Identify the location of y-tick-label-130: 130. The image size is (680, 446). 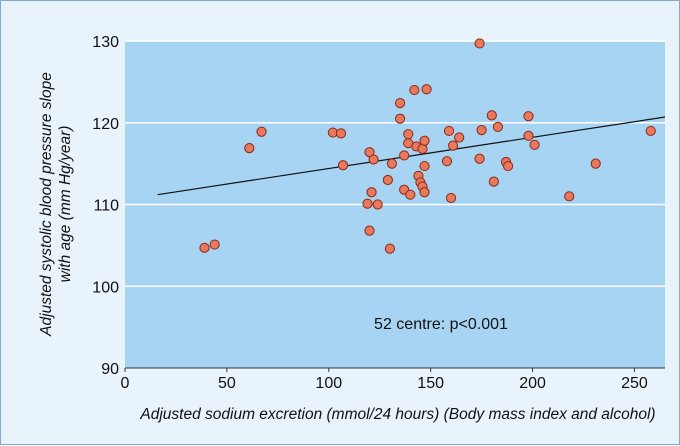
(105, 42).